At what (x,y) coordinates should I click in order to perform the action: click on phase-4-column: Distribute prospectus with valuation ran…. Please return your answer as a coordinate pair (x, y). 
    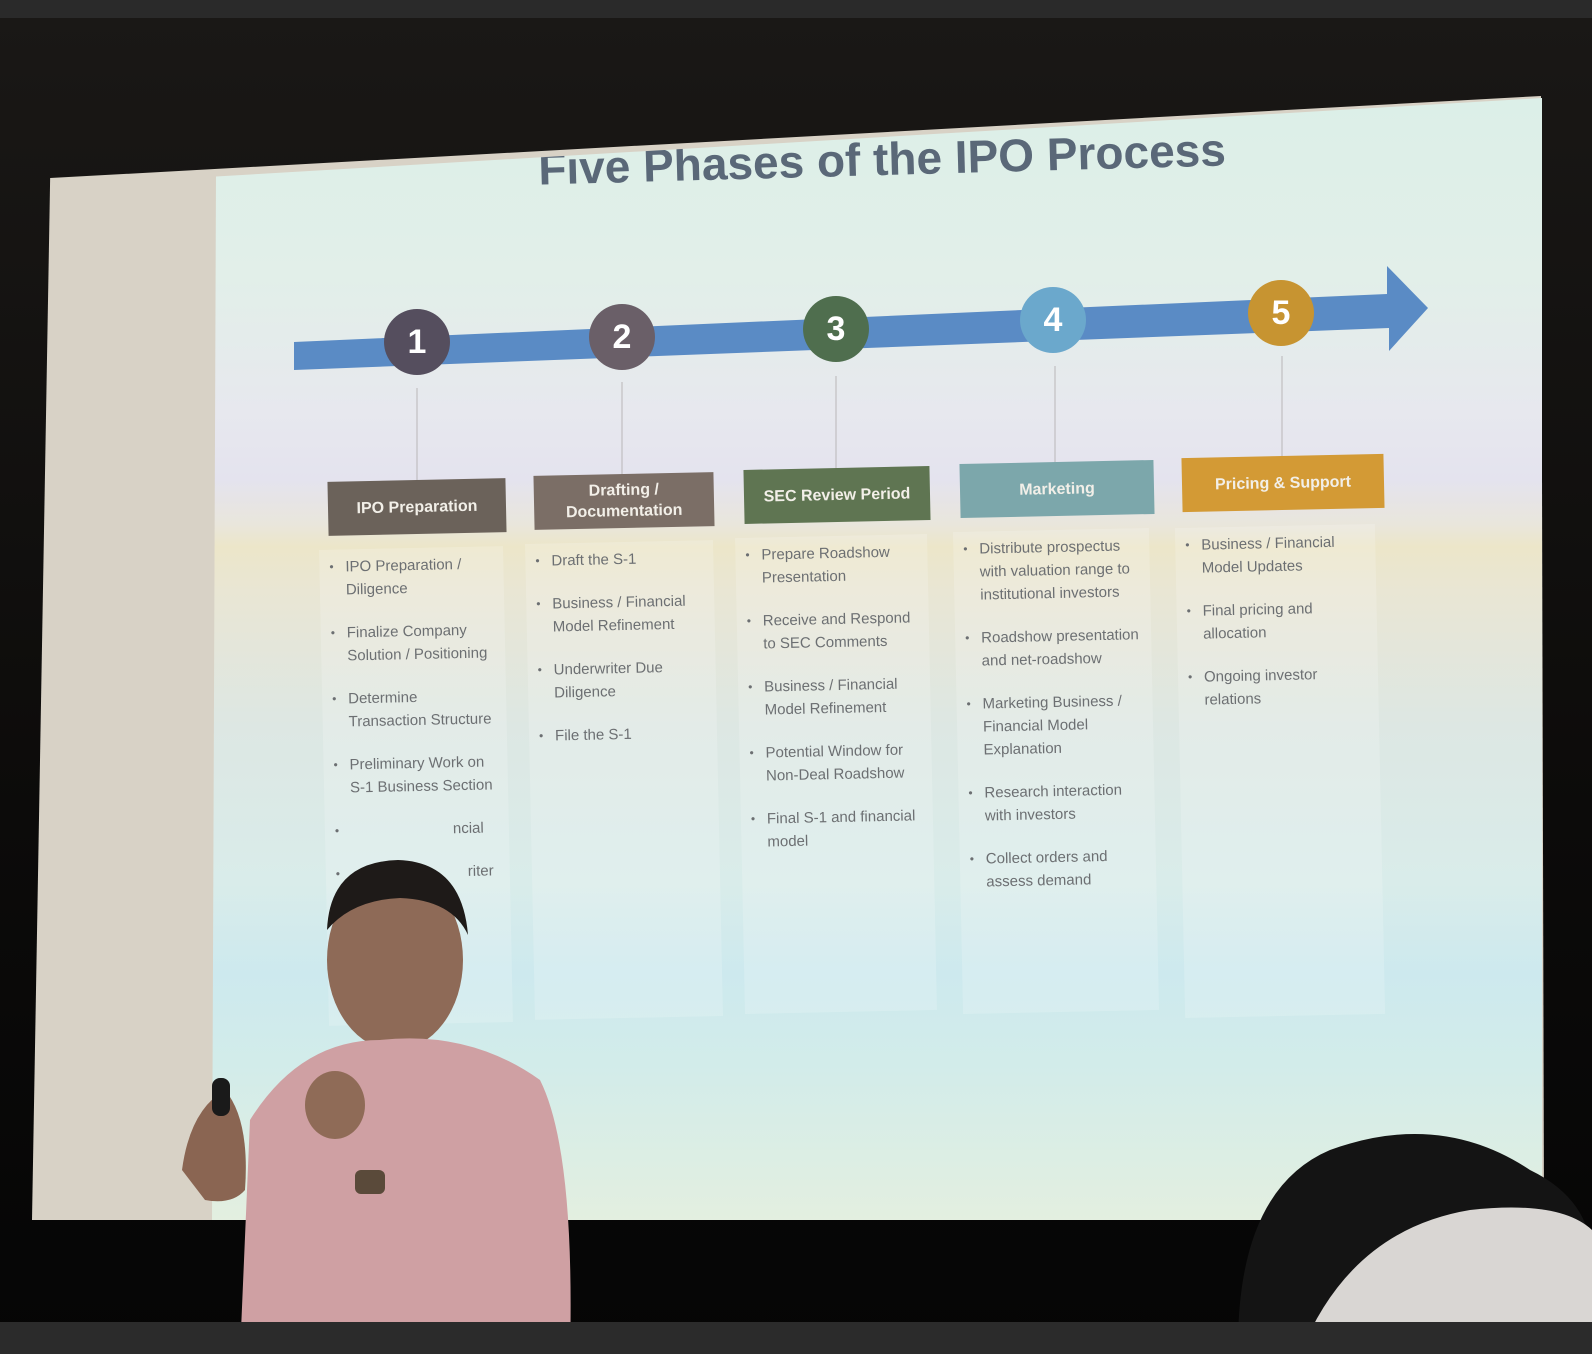
    Looking at the image, I should click on (1056, 771).